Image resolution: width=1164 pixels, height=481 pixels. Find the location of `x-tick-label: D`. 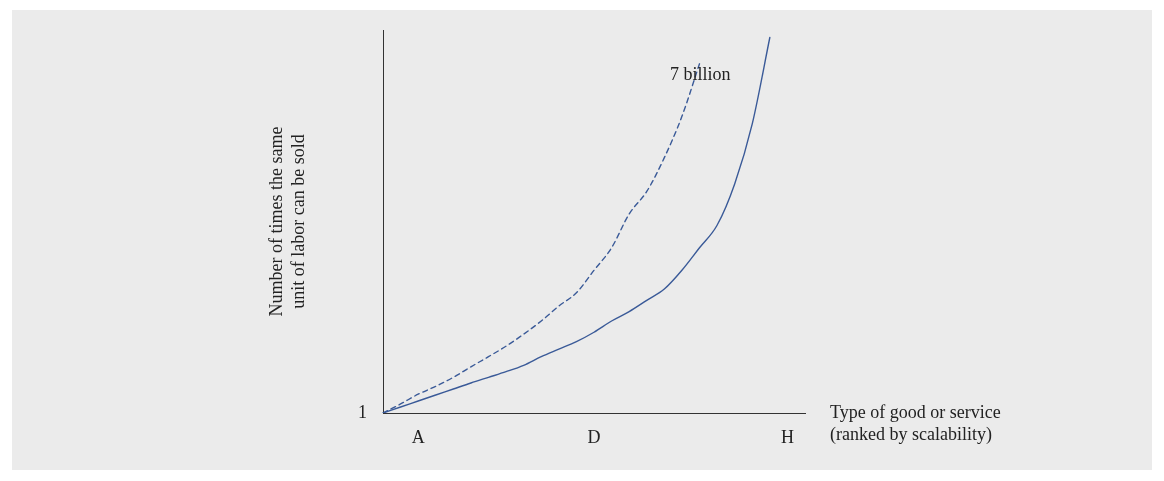

x-tick-label: D is located at coordinates (594, 436).